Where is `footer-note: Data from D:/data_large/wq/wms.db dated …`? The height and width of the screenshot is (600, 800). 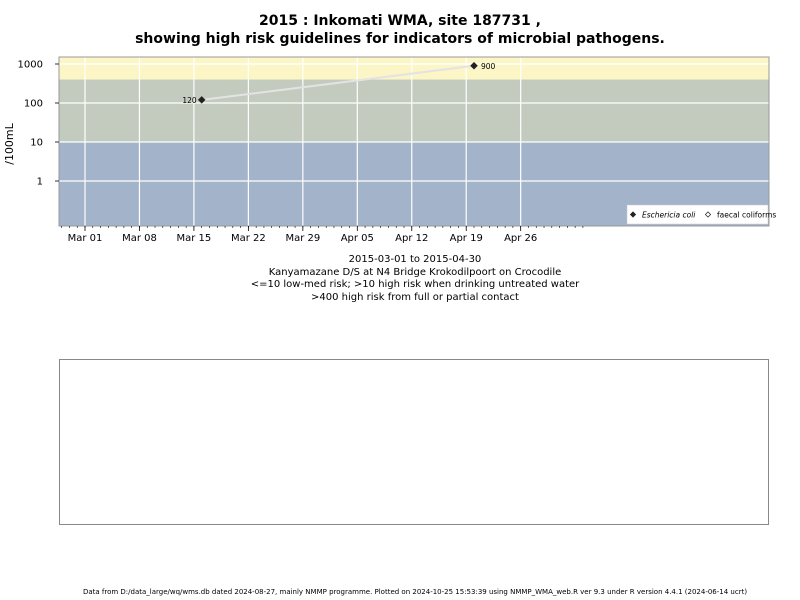
footer-note: Data from D:/data_large/wq/wms.db dated … is located at coordinates (415, 592).